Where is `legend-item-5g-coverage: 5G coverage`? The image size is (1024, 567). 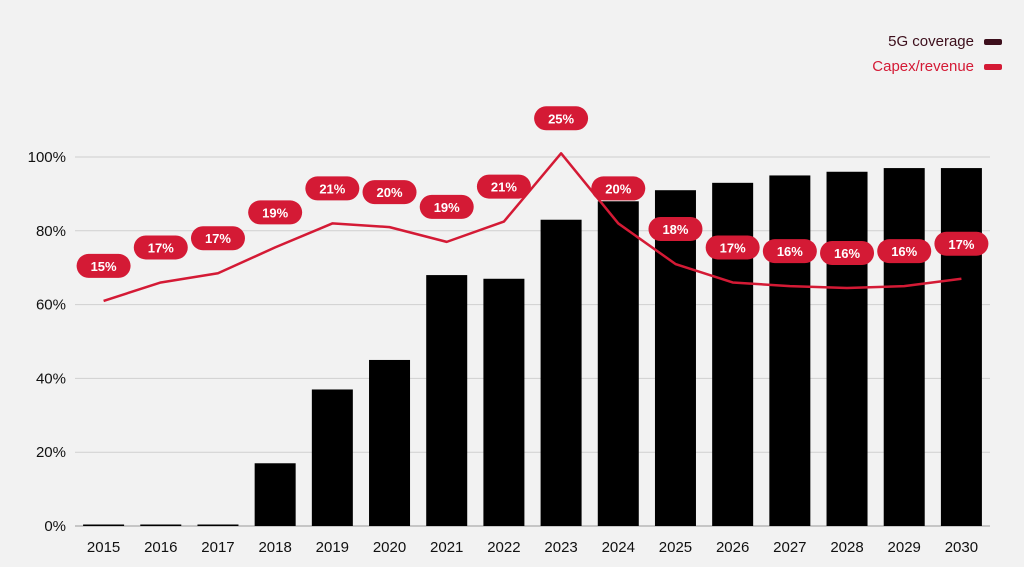
legend-item-5g-coverage: 5G coverage is located at coordinates (945, 41).